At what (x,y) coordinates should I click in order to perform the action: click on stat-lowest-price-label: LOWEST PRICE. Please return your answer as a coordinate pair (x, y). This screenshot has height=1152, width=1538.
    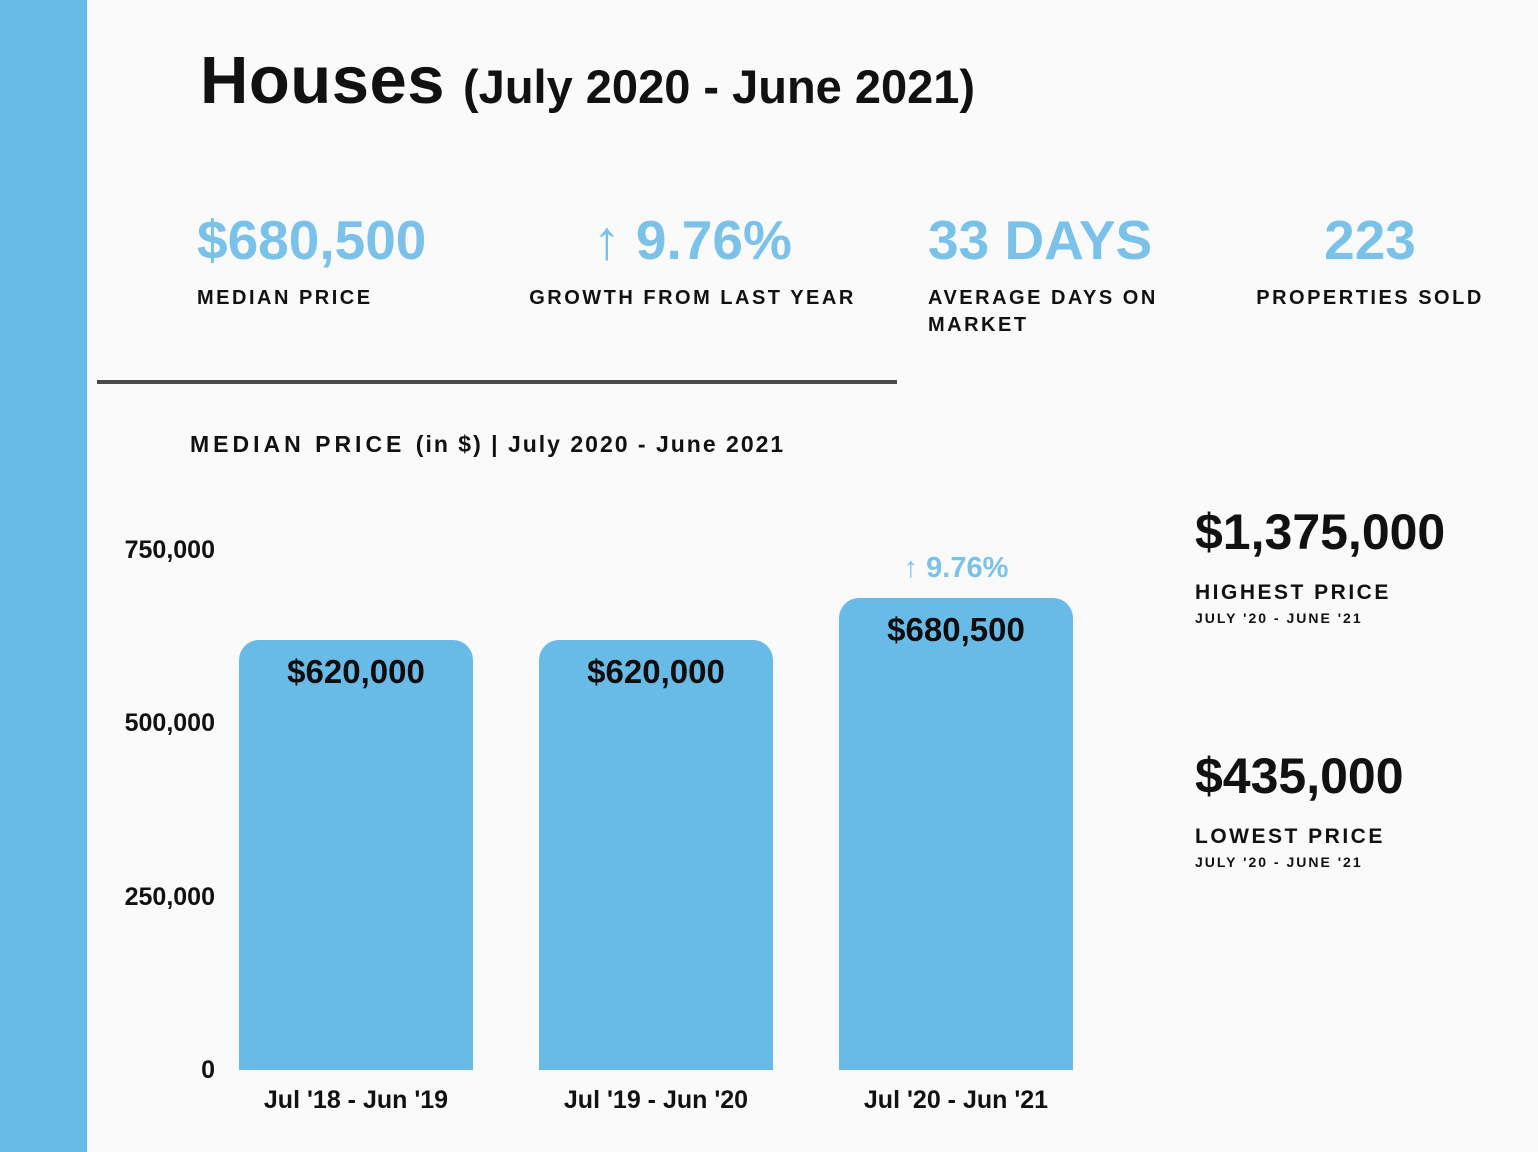
    Looking at the image, I should click on (1290, 836).